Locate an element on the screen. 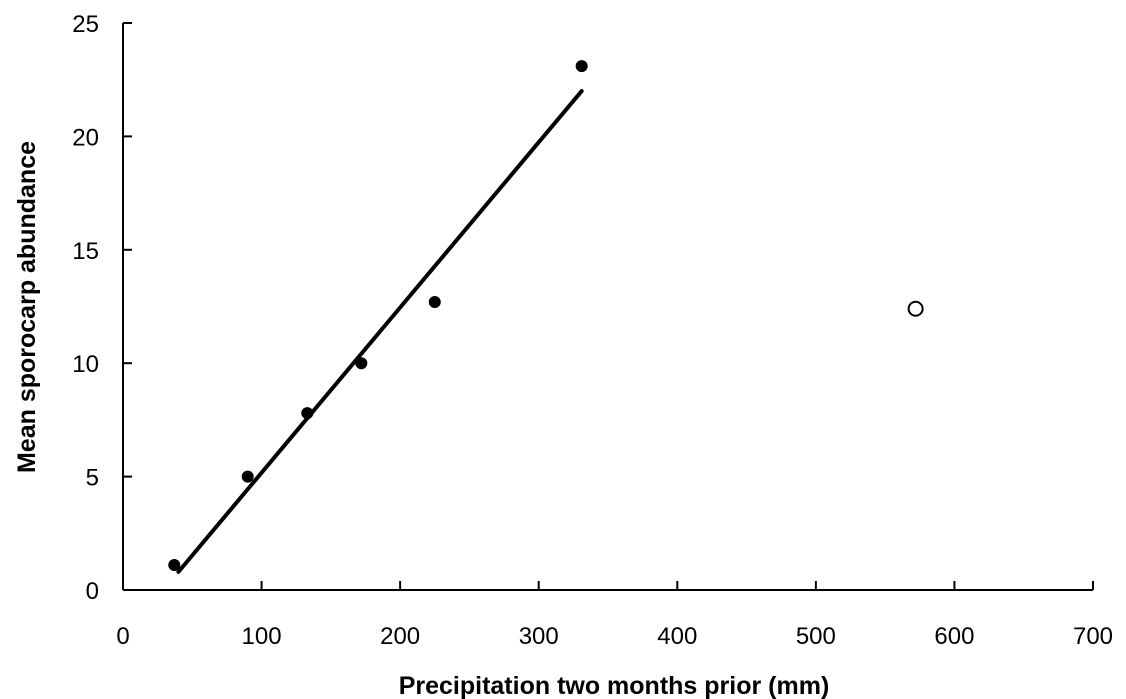  x-tick-label: 500 is located at coordinates (816, 636).